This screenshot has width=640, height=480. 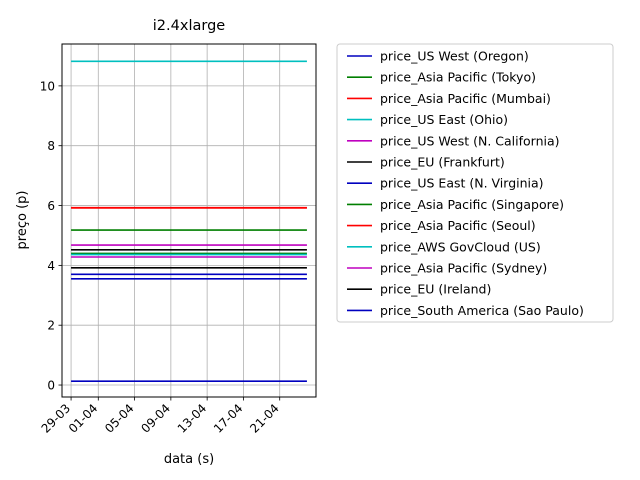 What do you see at coordinates (83, 418) in the screenshot?
I see `x-tick-label: 01-04` at bounding box center [83, 418].